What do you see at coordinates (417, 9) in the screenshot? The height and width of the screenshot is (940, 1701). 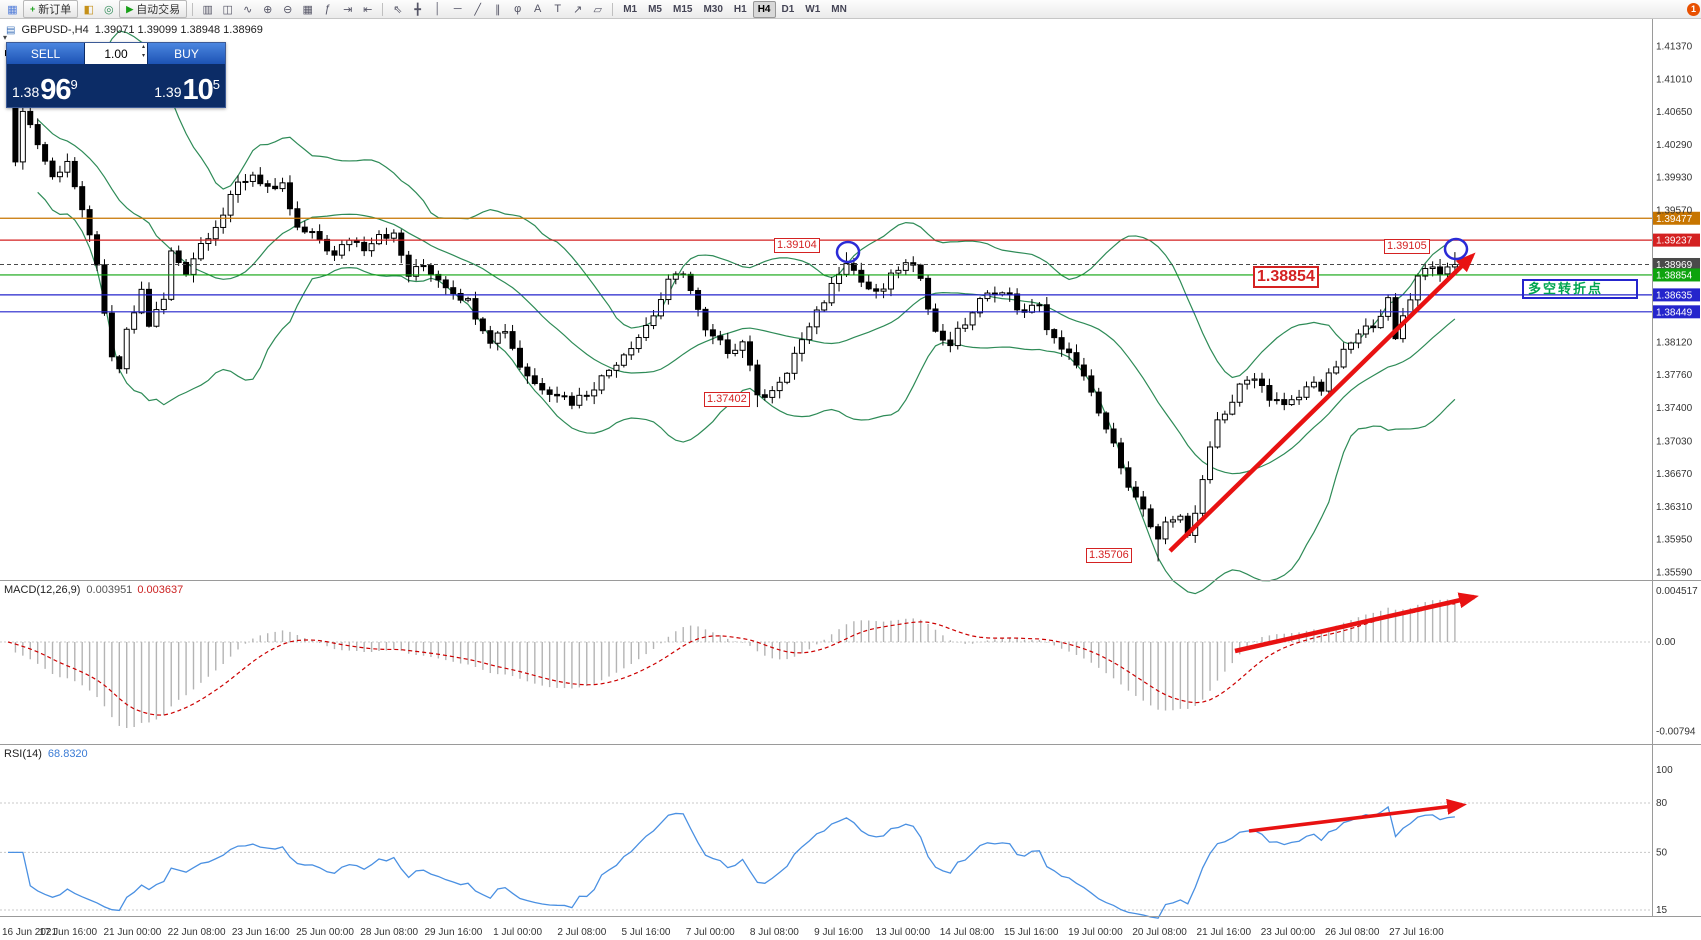 I see `crosshair-icon: ╋` at bounding box center [417, 9].